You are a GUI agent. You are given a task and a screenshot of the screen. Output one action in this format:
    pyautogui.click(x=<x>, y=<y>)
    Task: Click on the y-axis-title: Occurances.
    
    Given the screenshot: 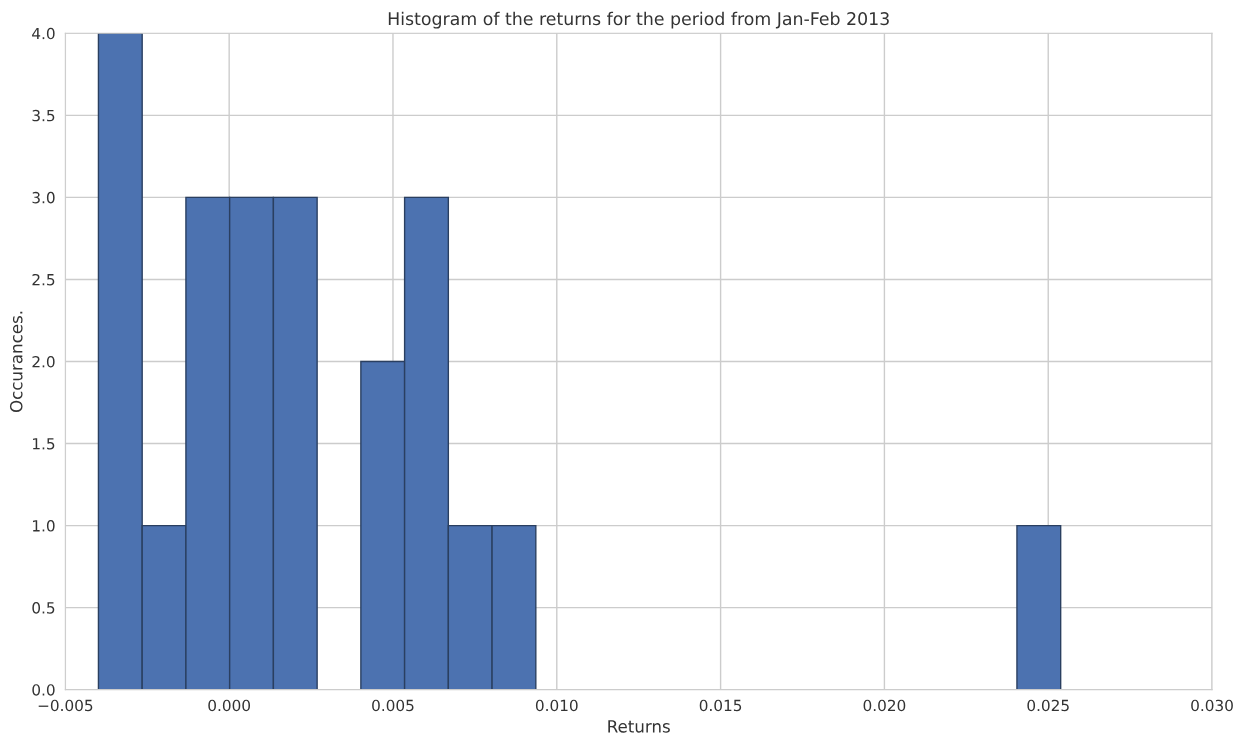 What is the action you would take?
    pyautogui.click(x=16, y=362)
    